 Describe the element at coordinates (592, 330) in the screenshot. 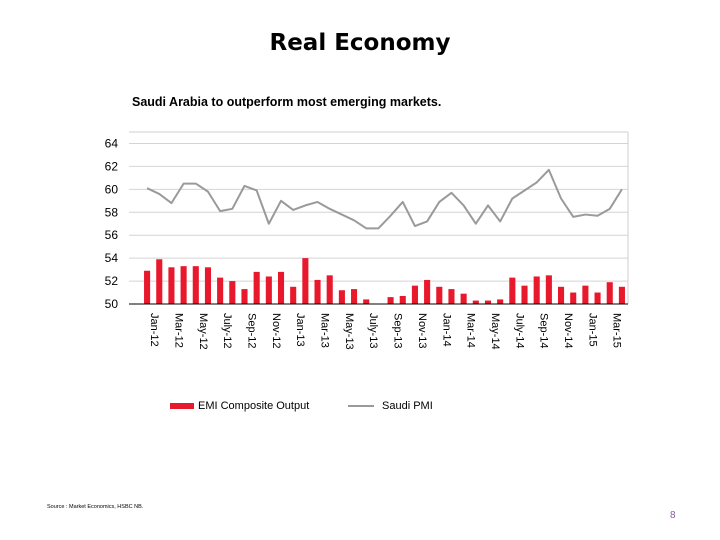

I see `x-tick-label: Jan-15` at that location.